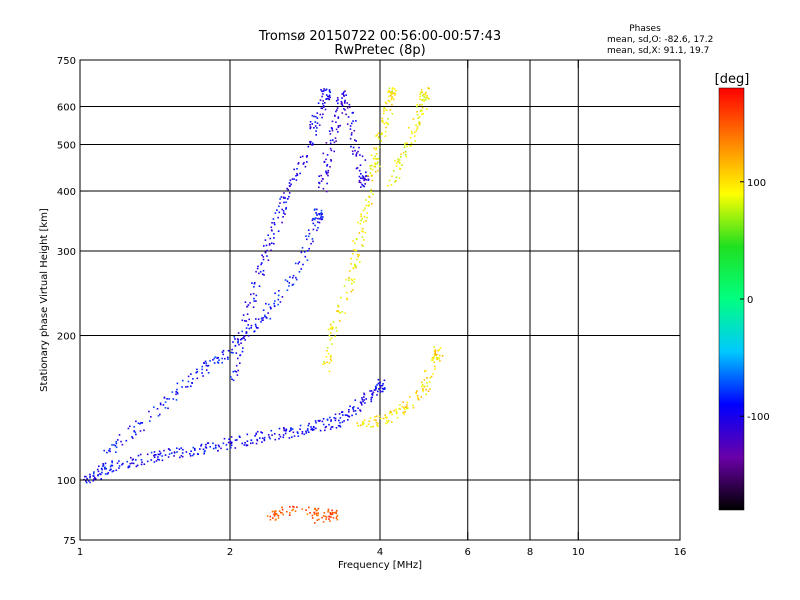  What do you see at coordinates (379, 36) in the screenshot?
I see `chart-title-line1: Tromsø 20150722 00:56:00-00:57:43` at bounding box center [379, 36].